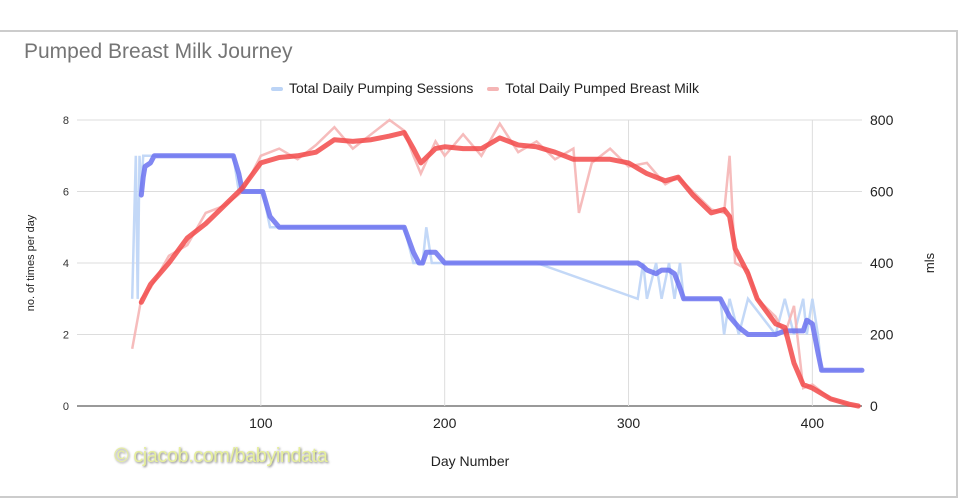 Image resolution: width=960 pixels, height=504 pixels. Describe the element at coordinates (602, 88) in the screenshot. I see `legend-label-milk: Total Daily Pumped Breast Milk` at that location.